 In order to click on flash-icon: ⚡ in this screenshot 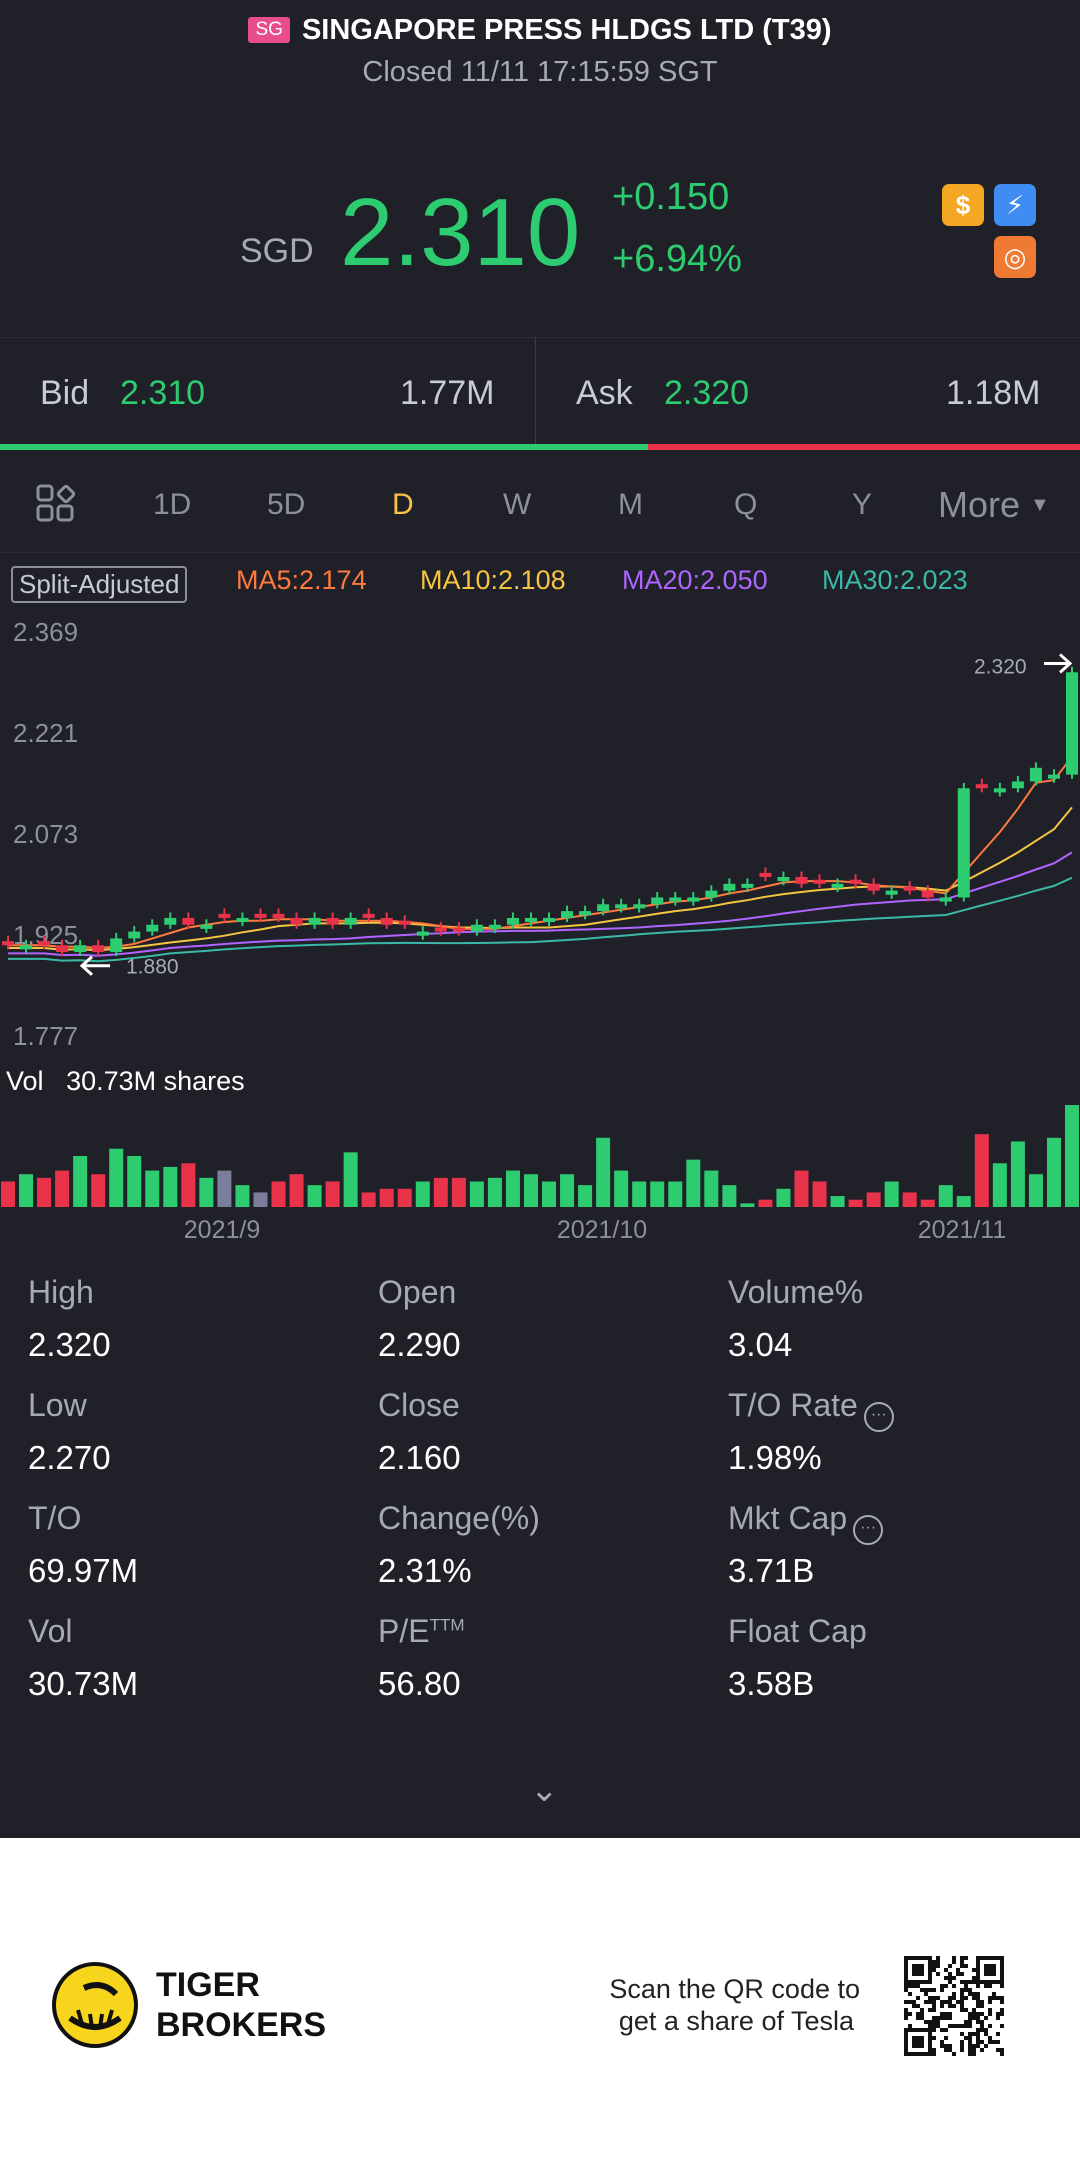, I will do `click(1015, 205)`.